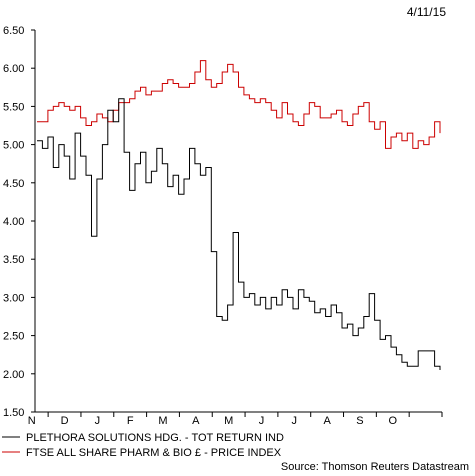 The height and width of the screenshot is (476, 475). What do you see at coordinates (426, 12) in the screenshot?
I see `chart-date: 4/11/15` at bounding box center [426, 12].